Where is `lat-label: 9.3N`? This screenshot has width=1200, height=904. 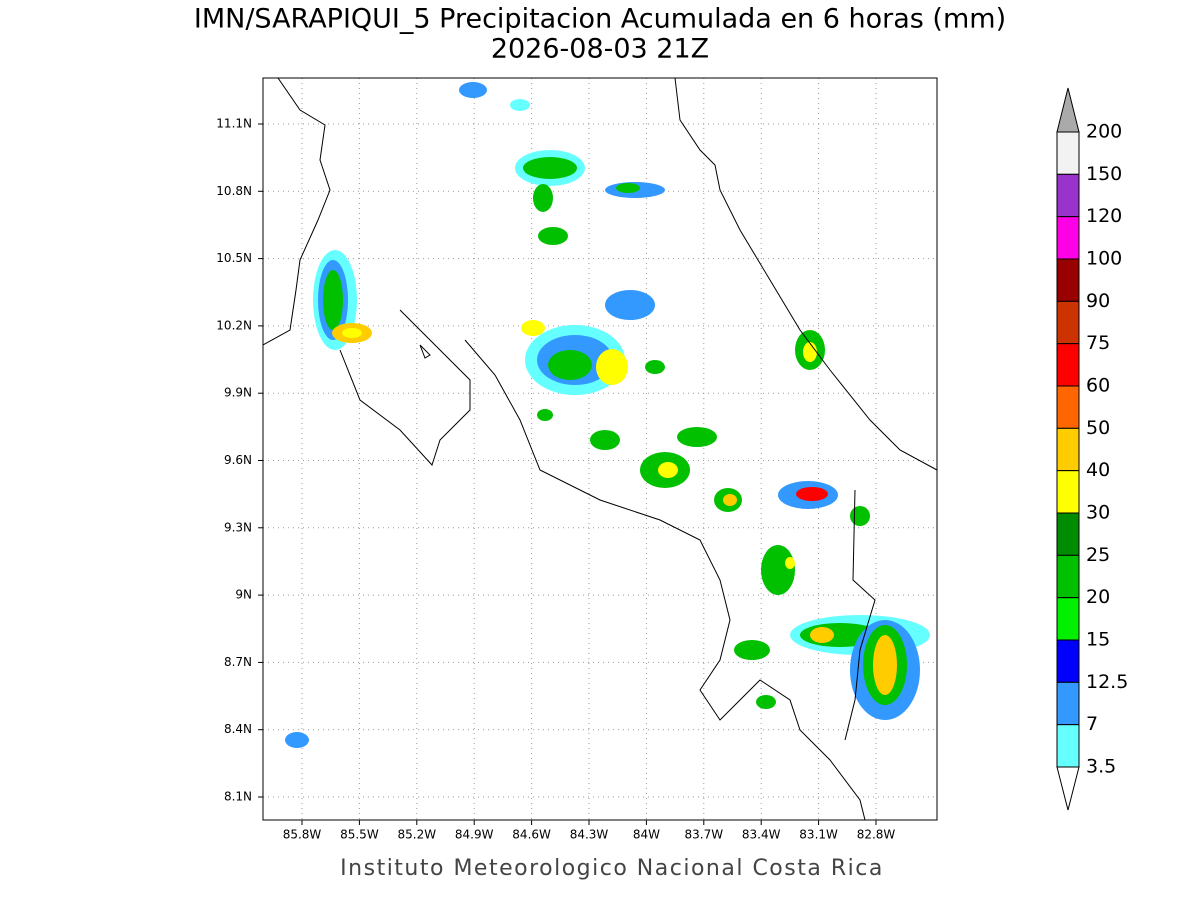 lat-label: 9.3N is located at coordinates (238, 527).